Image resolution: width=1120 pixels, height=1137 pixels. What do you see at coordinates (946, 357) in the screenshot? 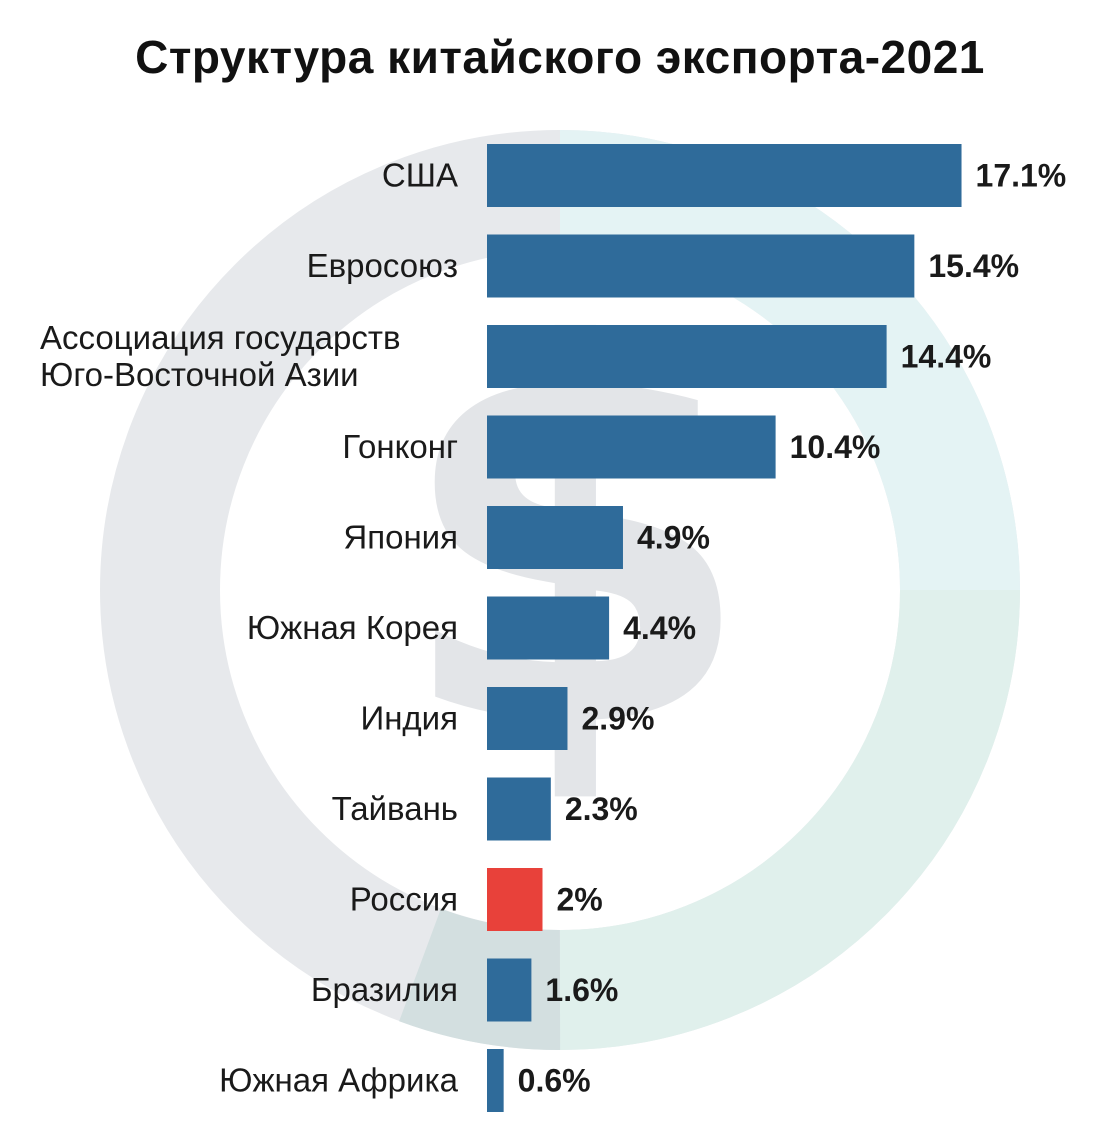
I see `value-label-3: 14.4%` at bounding box center [946, 357].